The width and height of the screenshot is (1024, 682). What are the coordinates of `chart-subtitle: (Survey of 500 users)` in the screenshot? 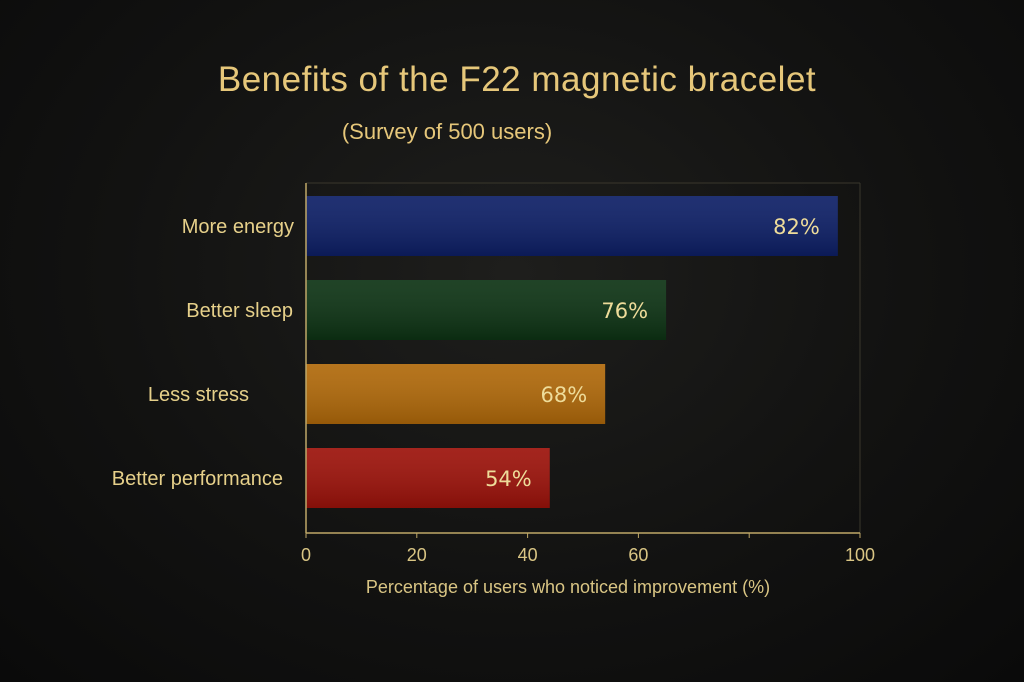 It's located at (447, 131).